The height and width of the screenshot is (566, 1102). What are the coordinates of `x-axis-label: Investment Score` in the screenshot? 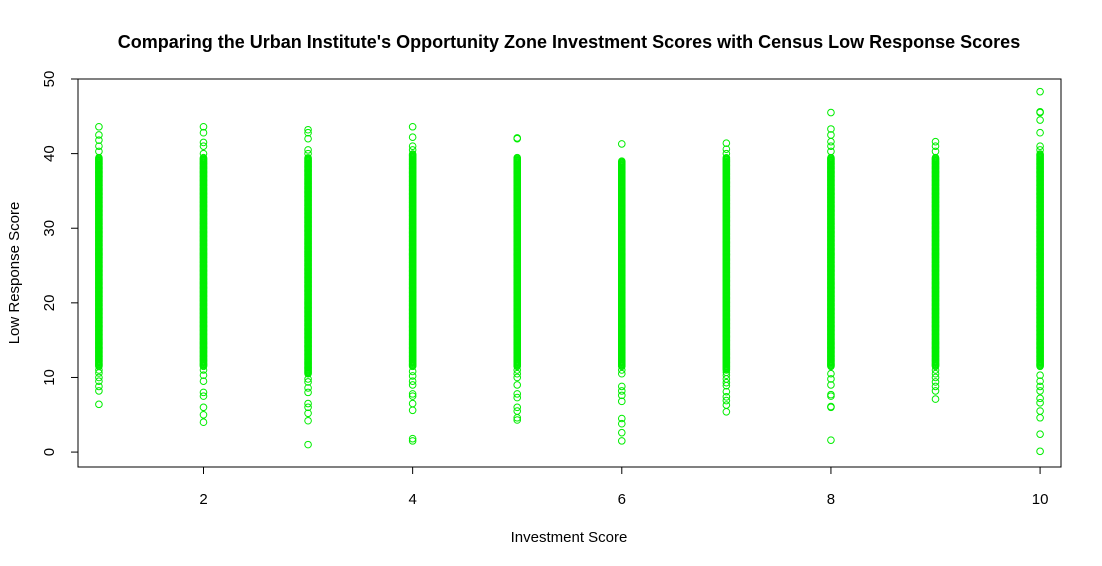 It's located at (569, 537).